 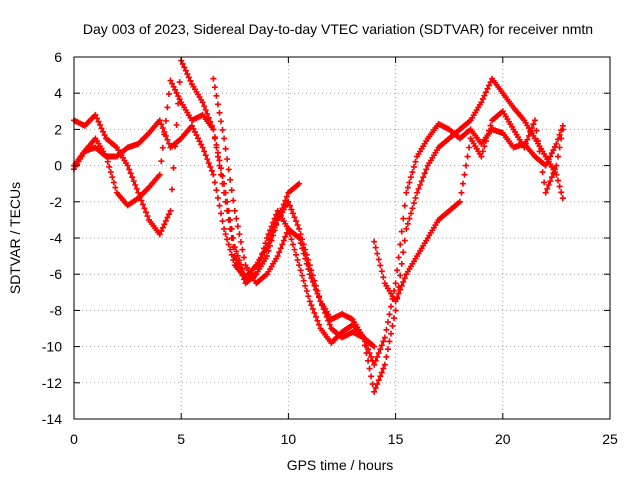 What do you see at coordinates (52, 383) in the screenshot?
I see `y-tick-label: -12` at bounding box center [52, 383].